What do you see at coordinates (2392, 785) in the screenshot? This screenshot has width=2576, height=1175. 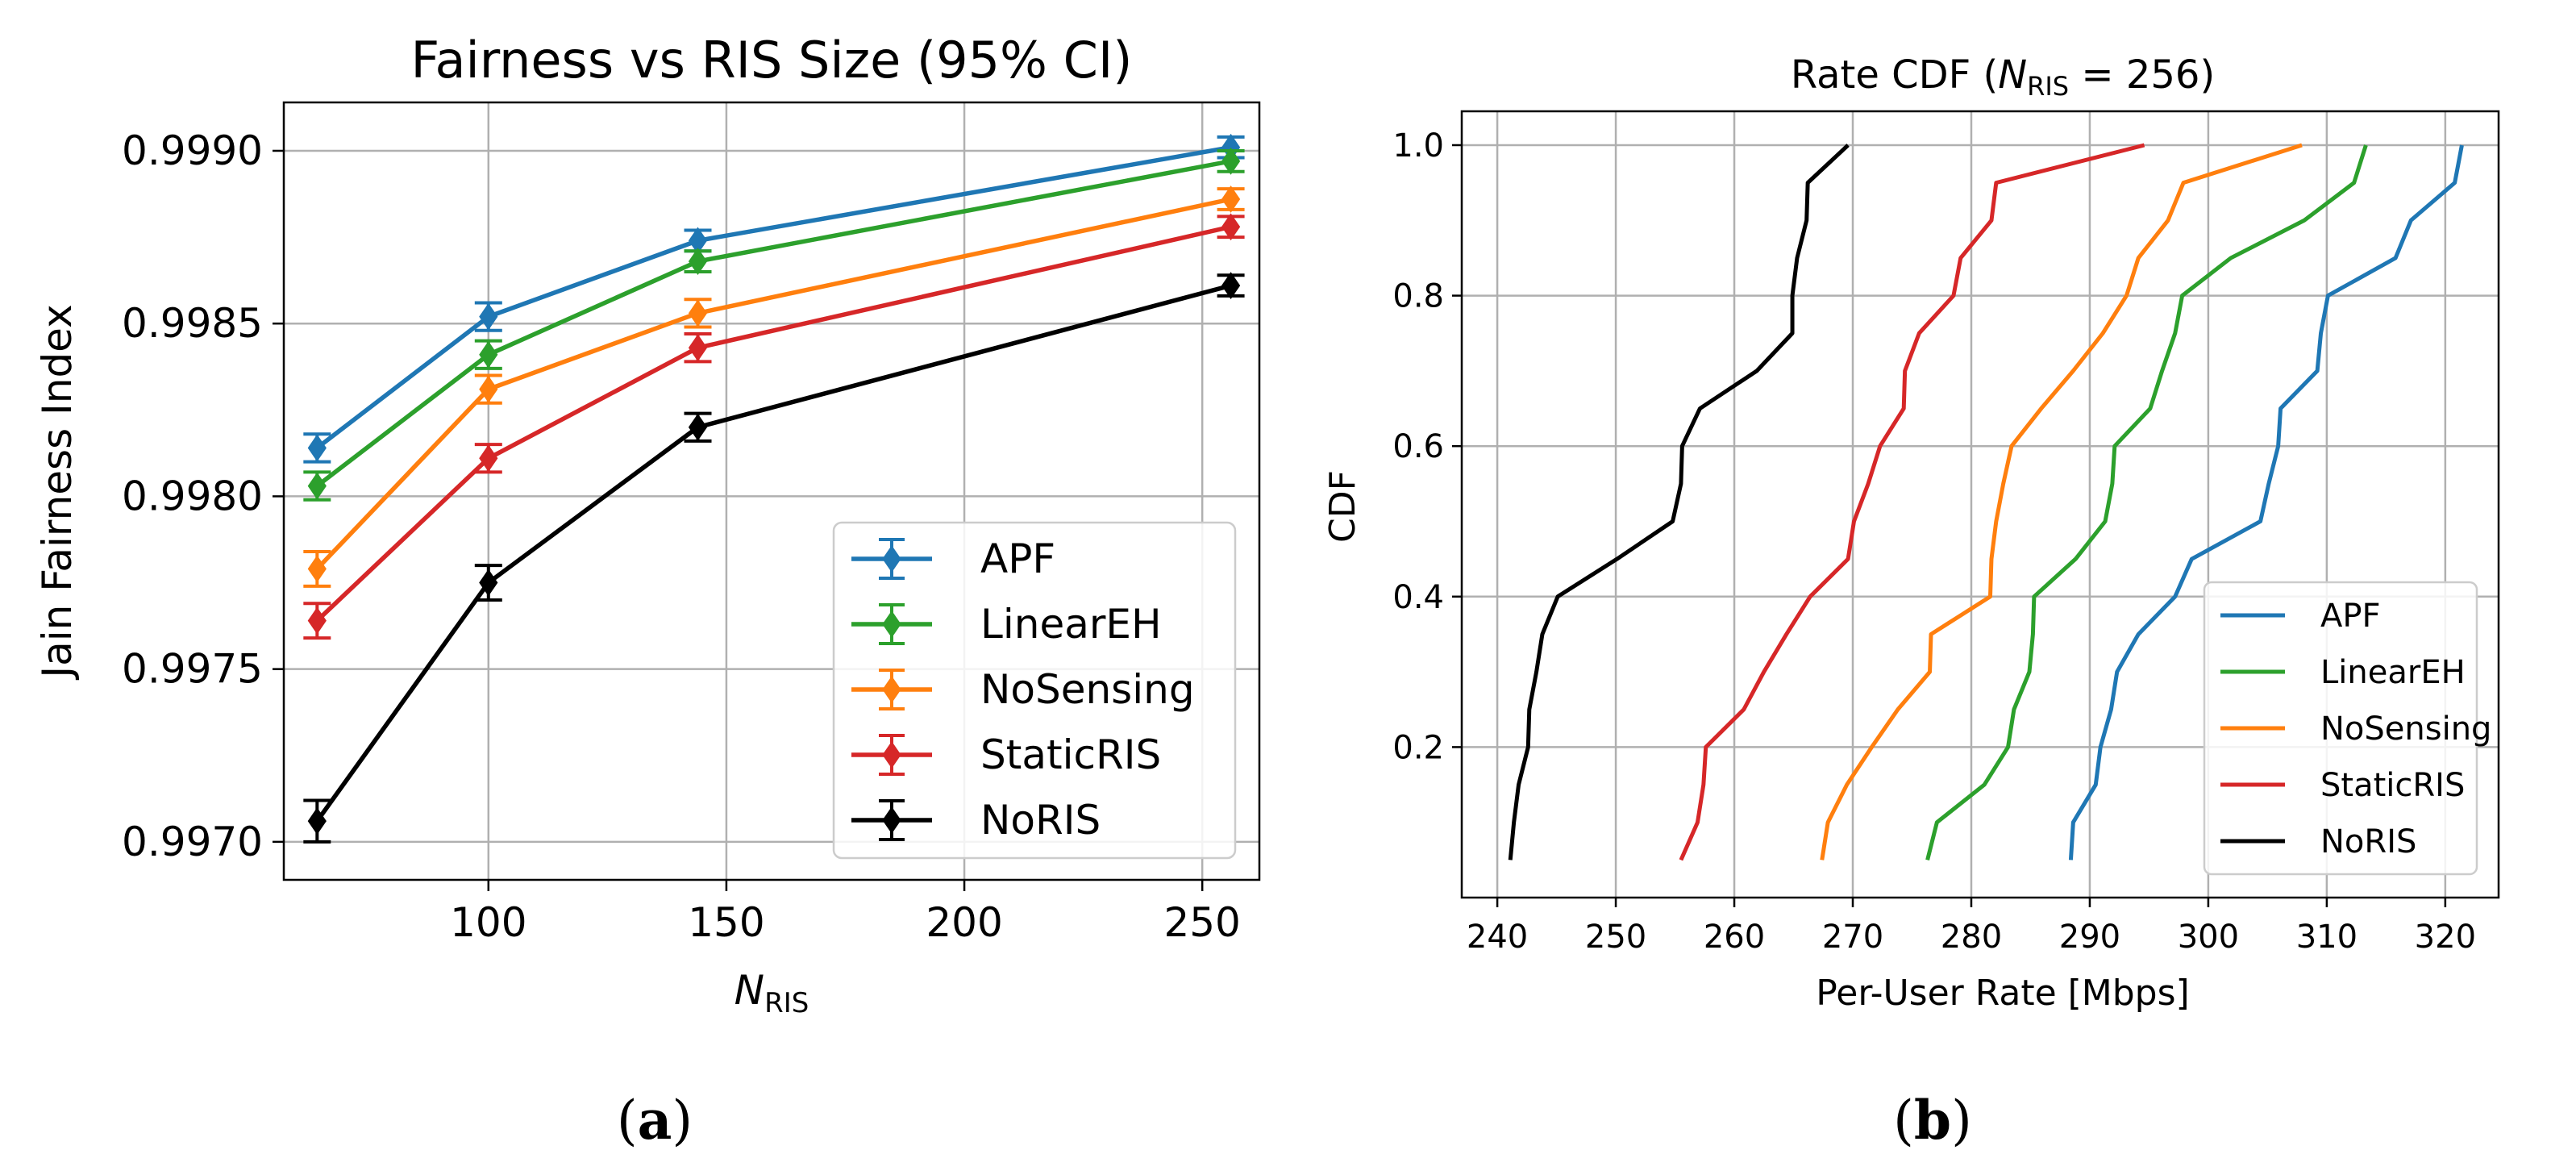 I see `panel-b-legend-label: StaticRIS` at bounding box center [2392, 785].